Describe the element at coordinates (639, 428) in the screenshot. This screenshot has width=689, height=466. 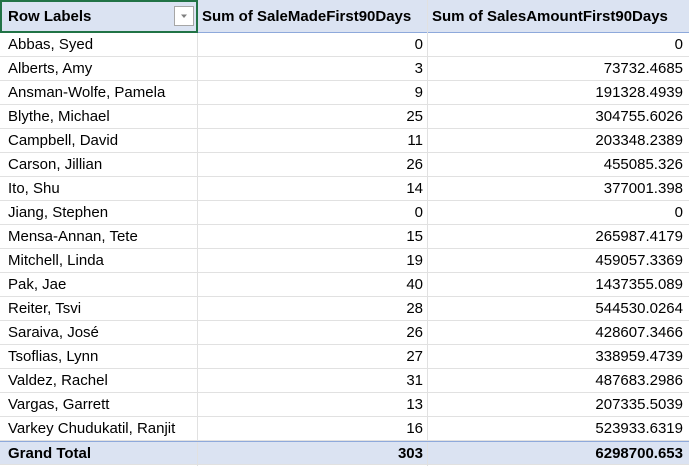
I see `sales-amount-cell: 523933.6319` at that location.